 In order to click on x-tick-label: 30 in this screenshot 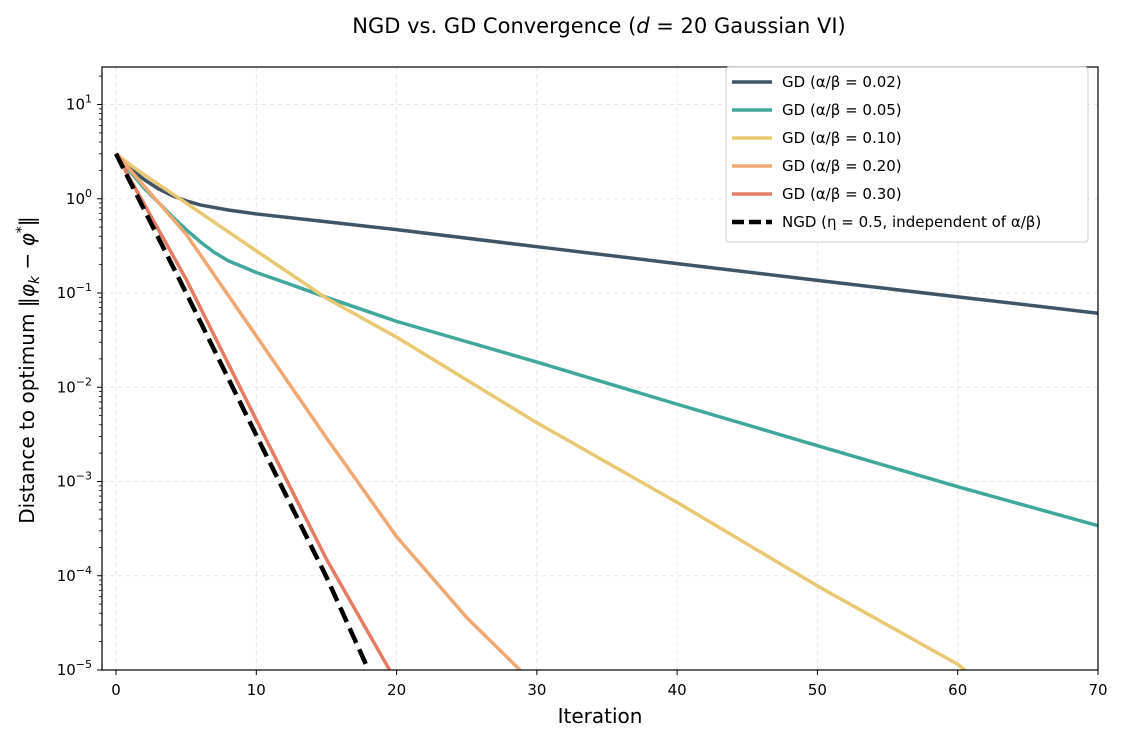, I will do `click(536, 690)`.